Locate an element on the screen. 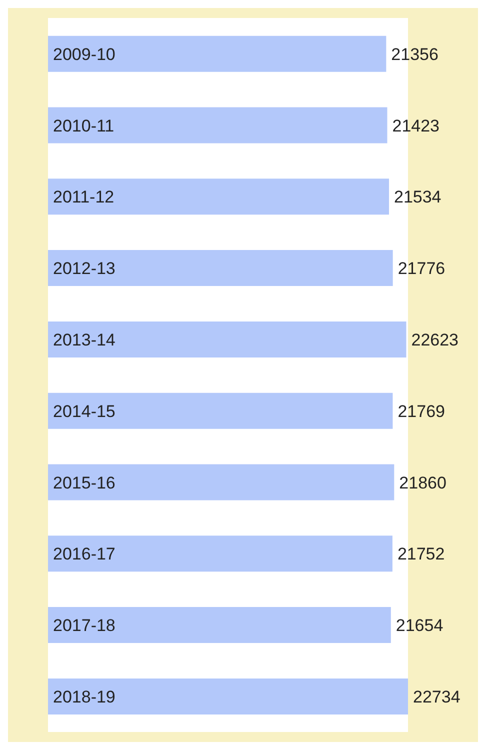 The height and width of the screenshot is (750, 495). data-label: 21769 is located at coordinates (421, 411).